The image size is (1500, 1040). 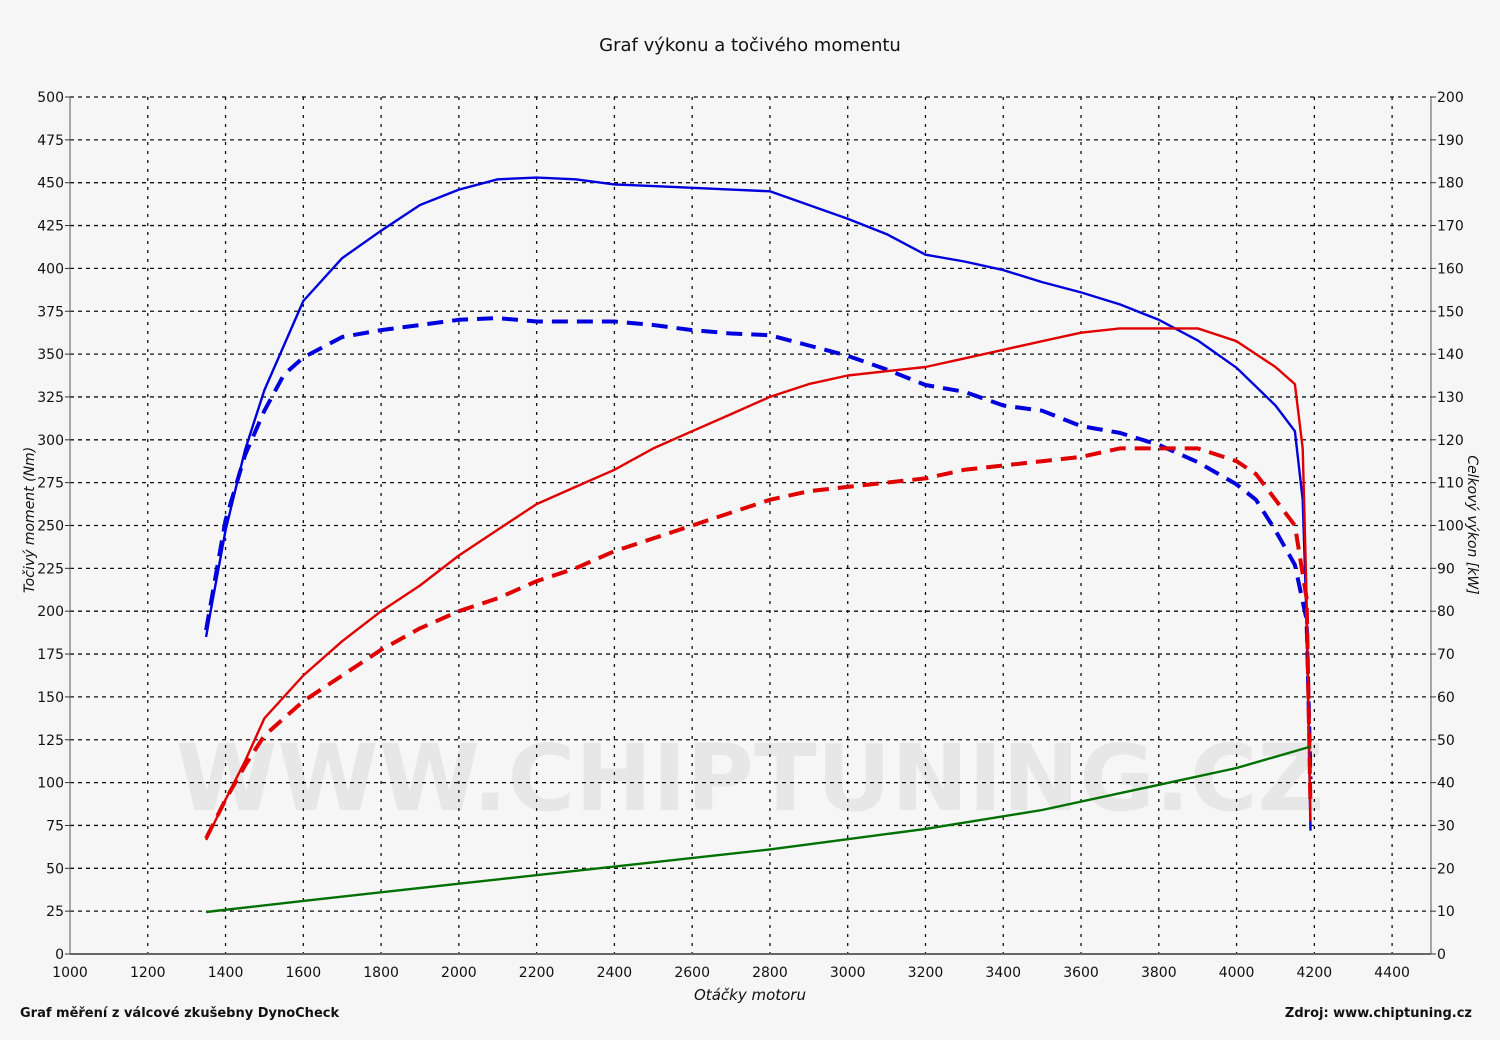 I want to click on x-tick-label: 3200, so click(x=926, y=973).